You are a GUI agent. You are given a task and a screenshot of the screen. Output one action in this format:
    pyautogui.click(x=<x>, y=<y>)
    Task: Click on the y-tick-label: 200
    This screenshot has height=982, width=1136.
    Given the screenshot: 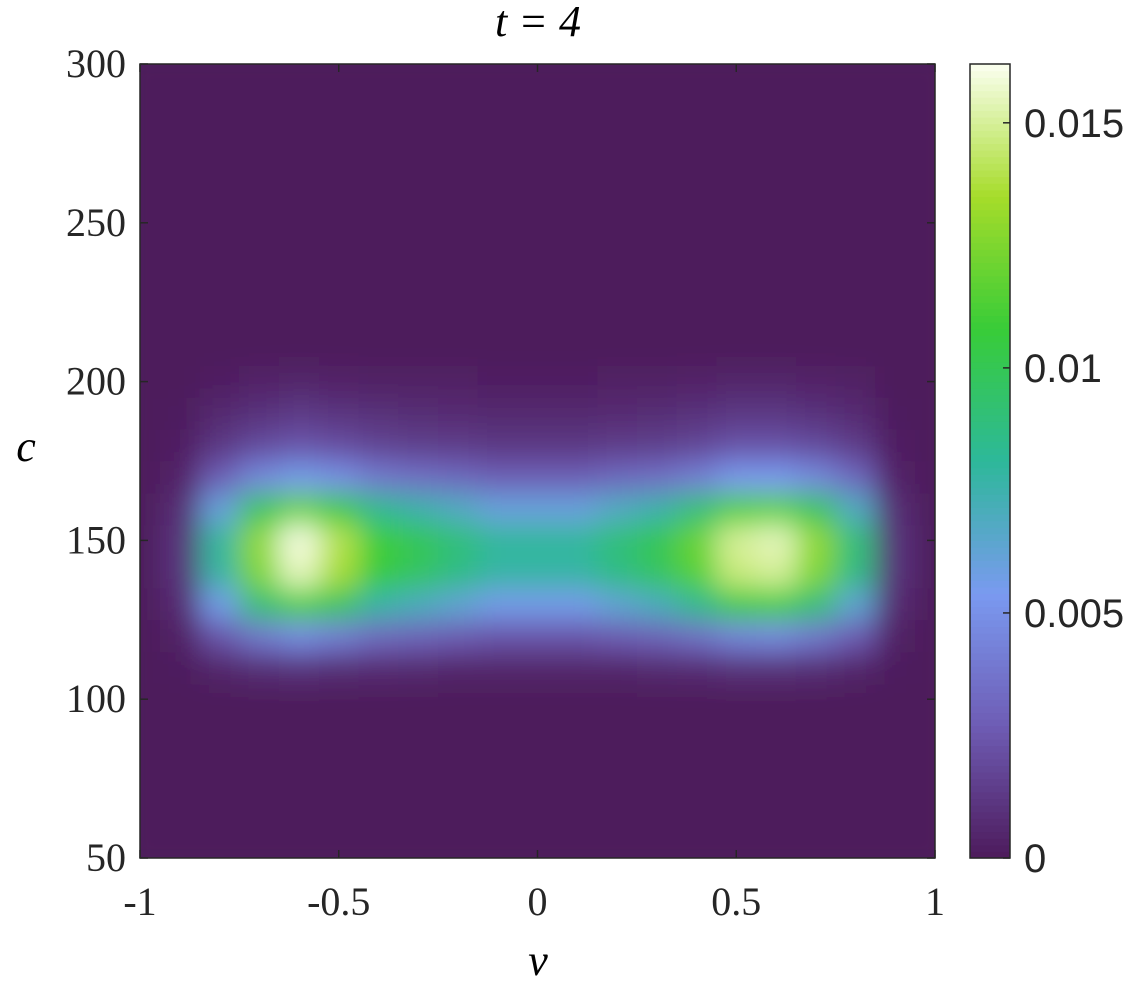 What is the action you would take?
    pyautogui.click(x=96, y=381)
    